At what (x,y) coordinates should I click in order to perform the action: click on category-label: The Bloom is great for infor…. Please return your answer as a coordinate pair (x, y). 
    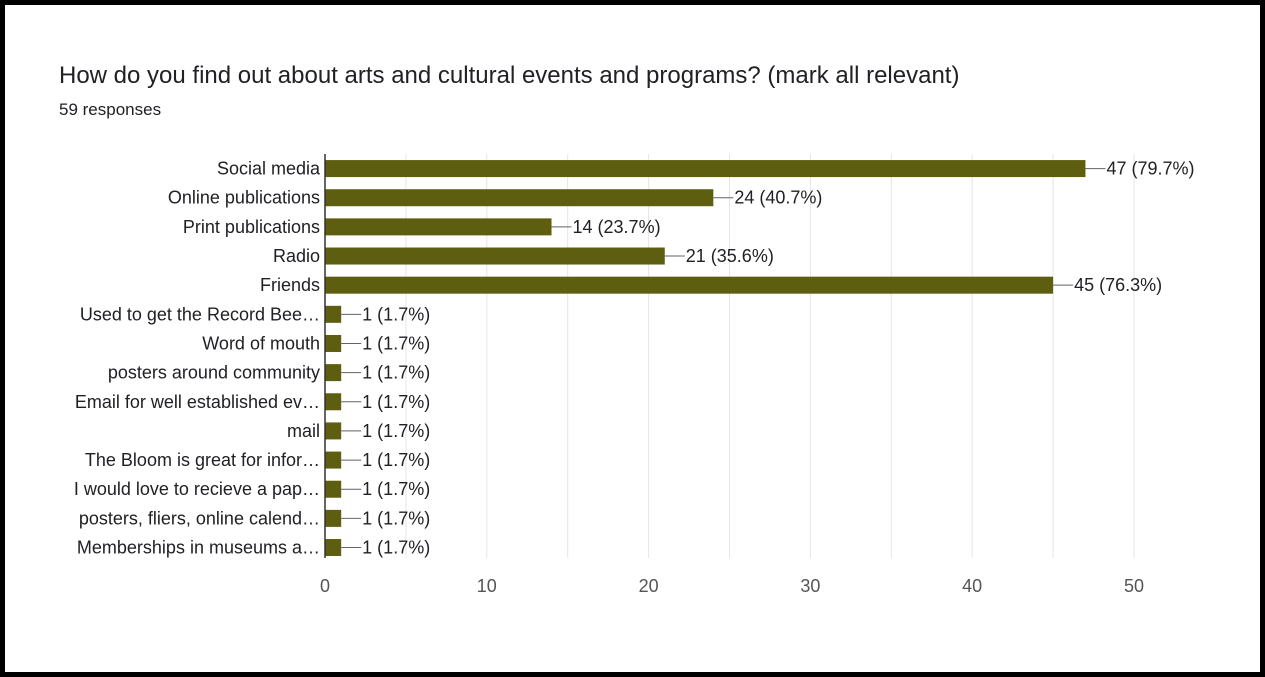
    Looking at the image, I should click on (202, 460).